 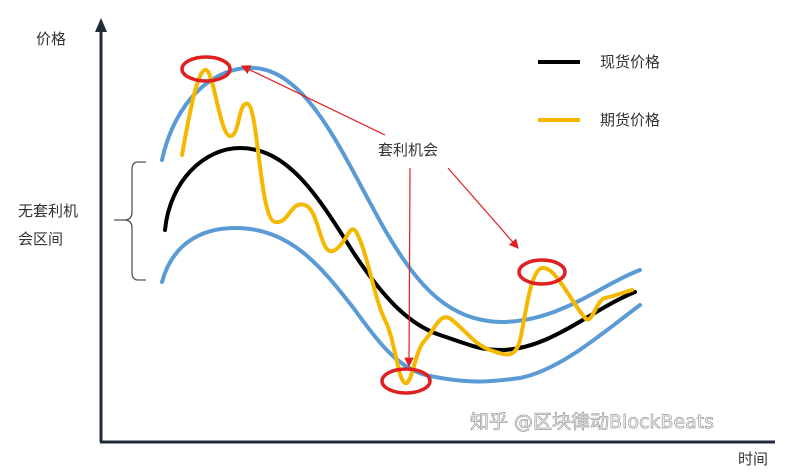 What do you see at coordinates (630, 120) in the screenshot?
I see `legend-futures-label: 期货价格` at bounding box center [630, 120].